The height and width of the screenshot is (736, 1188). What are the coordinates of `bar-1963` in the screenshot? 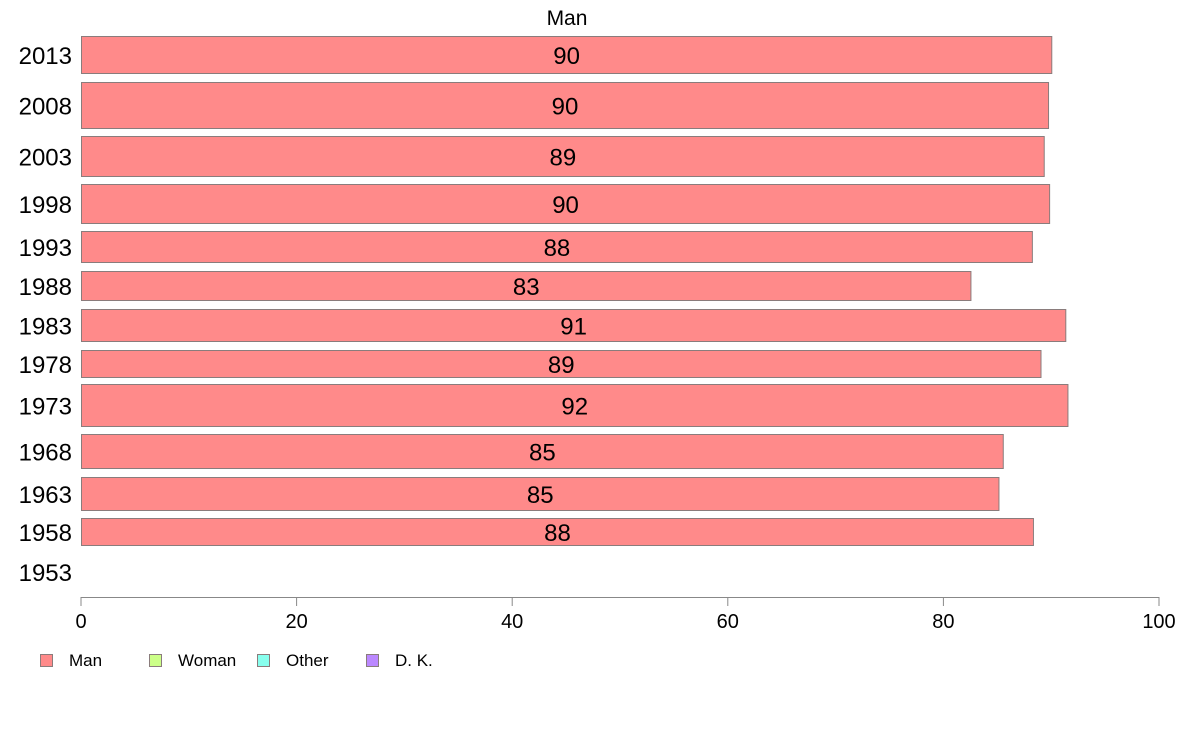 It's located at (540, 494).